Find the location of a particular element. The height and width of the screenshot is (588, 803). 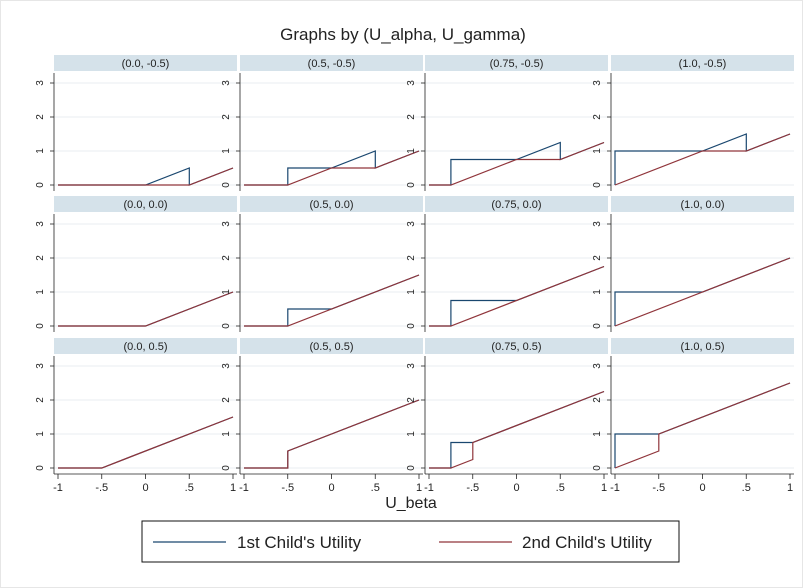

panel-3: (0.75, -0.5) 0 1 2 3 is located at coordinates (507, 123).